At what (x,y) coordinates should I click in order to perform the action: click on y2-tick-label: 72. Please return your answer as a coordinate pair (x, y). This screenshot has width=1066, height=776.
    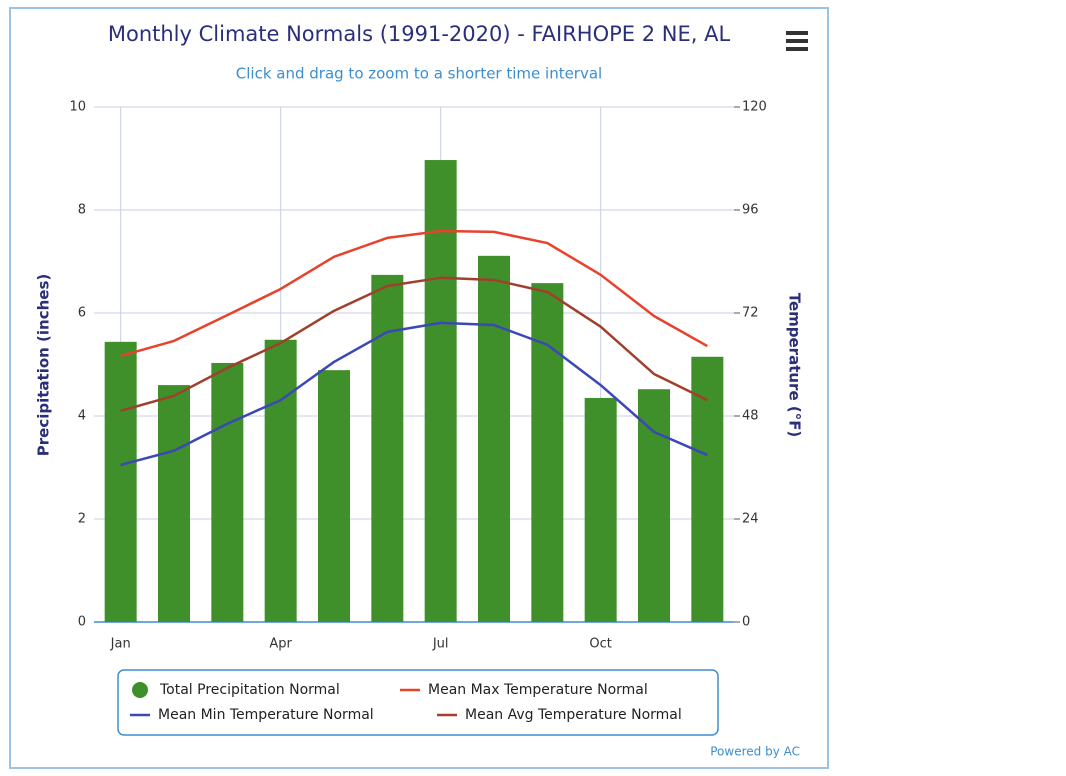
    Looking at the image, I should click on (750, 313).